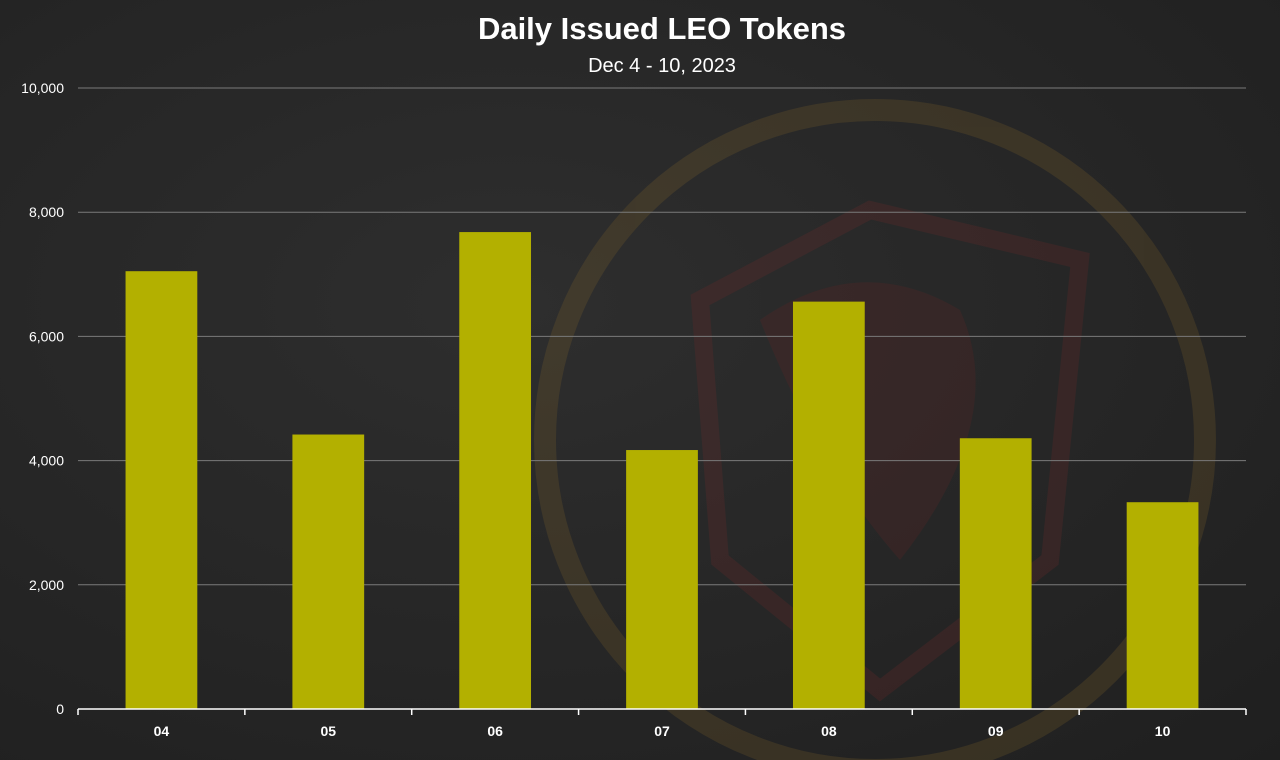 Image resolution: width=1280 pixels, height=760 pixels. I want to click on x-tick-label: 09, so click(996, 731).